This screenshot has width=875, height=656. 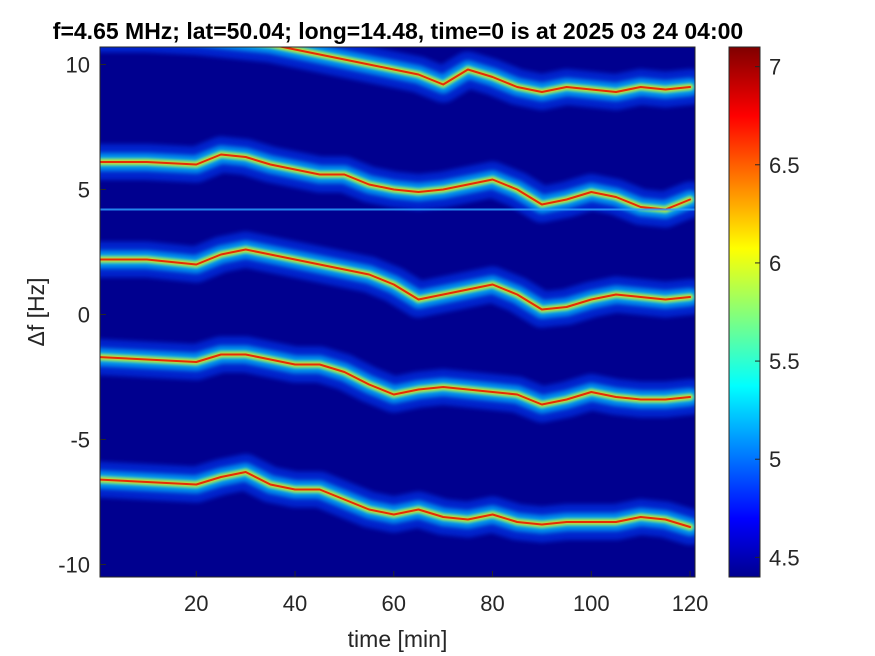 What do you see at coordinates (84, 190) in the screenshot?
I see `y-tick-label: 5` at bounding box center [84, 190].